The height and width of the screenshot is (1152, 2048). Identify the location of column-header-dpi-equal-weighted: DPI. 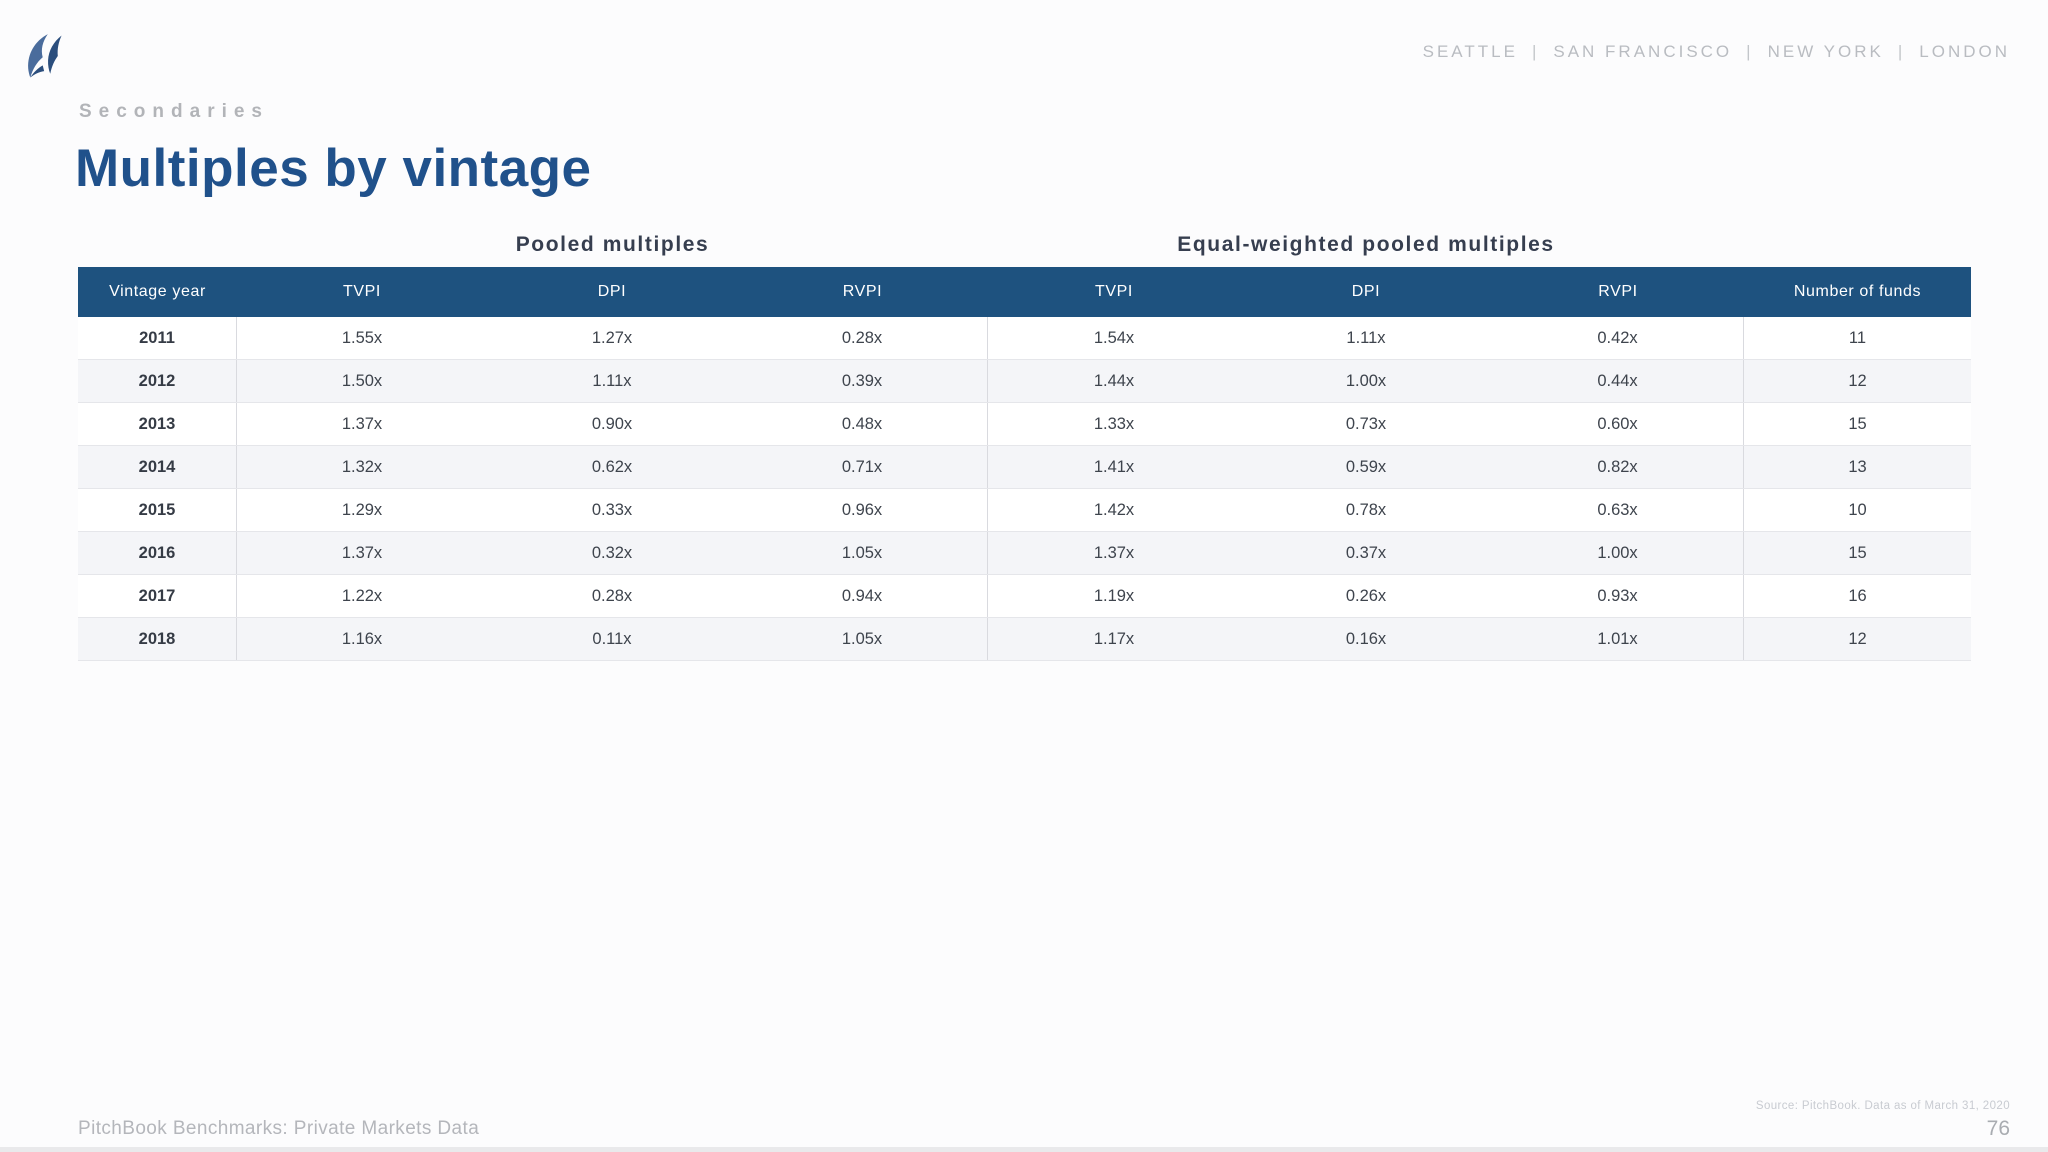
(1366, 291).